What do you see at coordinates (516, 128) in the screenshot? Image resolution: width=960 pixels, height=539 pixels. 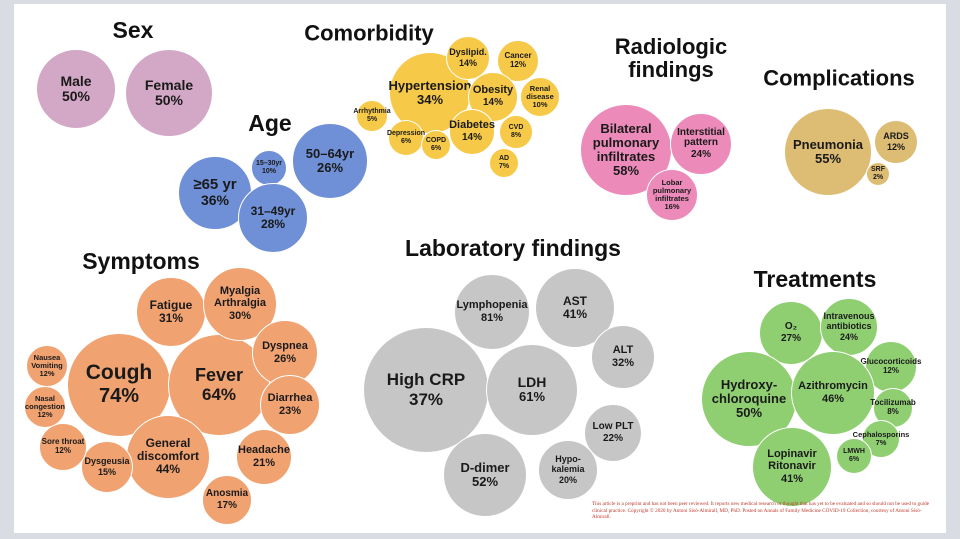 I see `comorbidity-bubble-label: CVD` at bounding box center [516, 128].